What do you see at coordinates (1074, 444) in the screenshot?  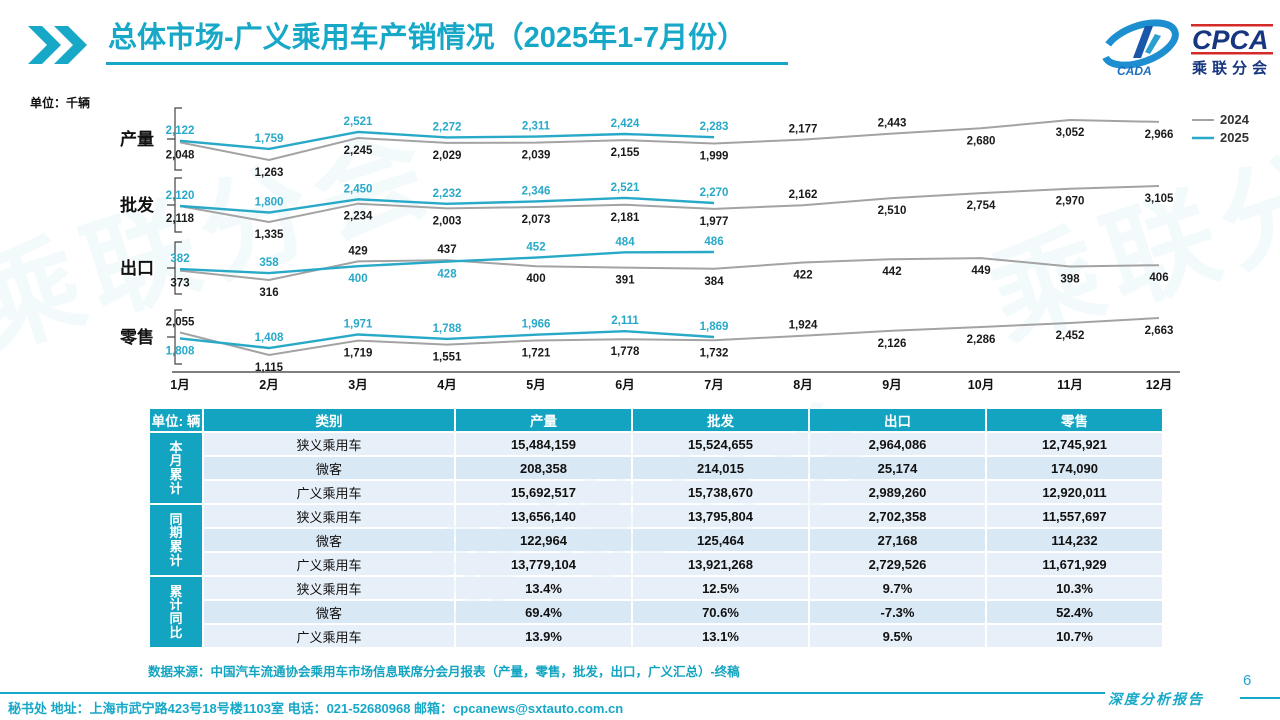 I see `value-cell: 12,745,921` at bounding box center [1074, 444].